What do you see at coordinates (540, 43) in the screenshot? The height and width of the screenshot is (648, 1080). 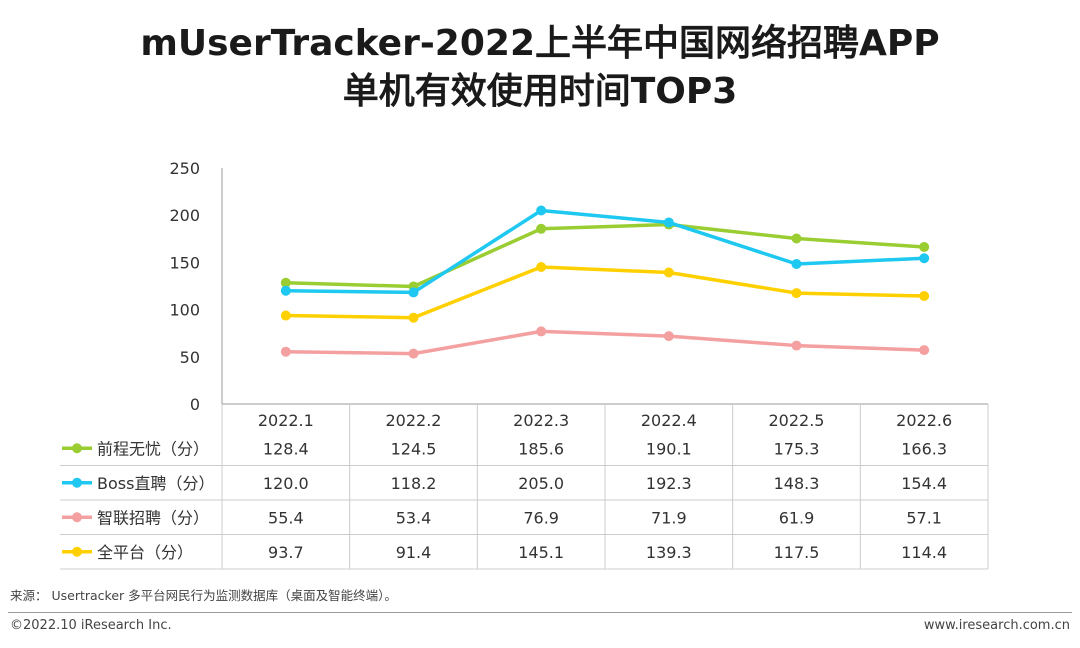 I see `chart-title-line1: mUserTracker-2022上半年中国网络招聘APP` at bounding box center [540, 43].